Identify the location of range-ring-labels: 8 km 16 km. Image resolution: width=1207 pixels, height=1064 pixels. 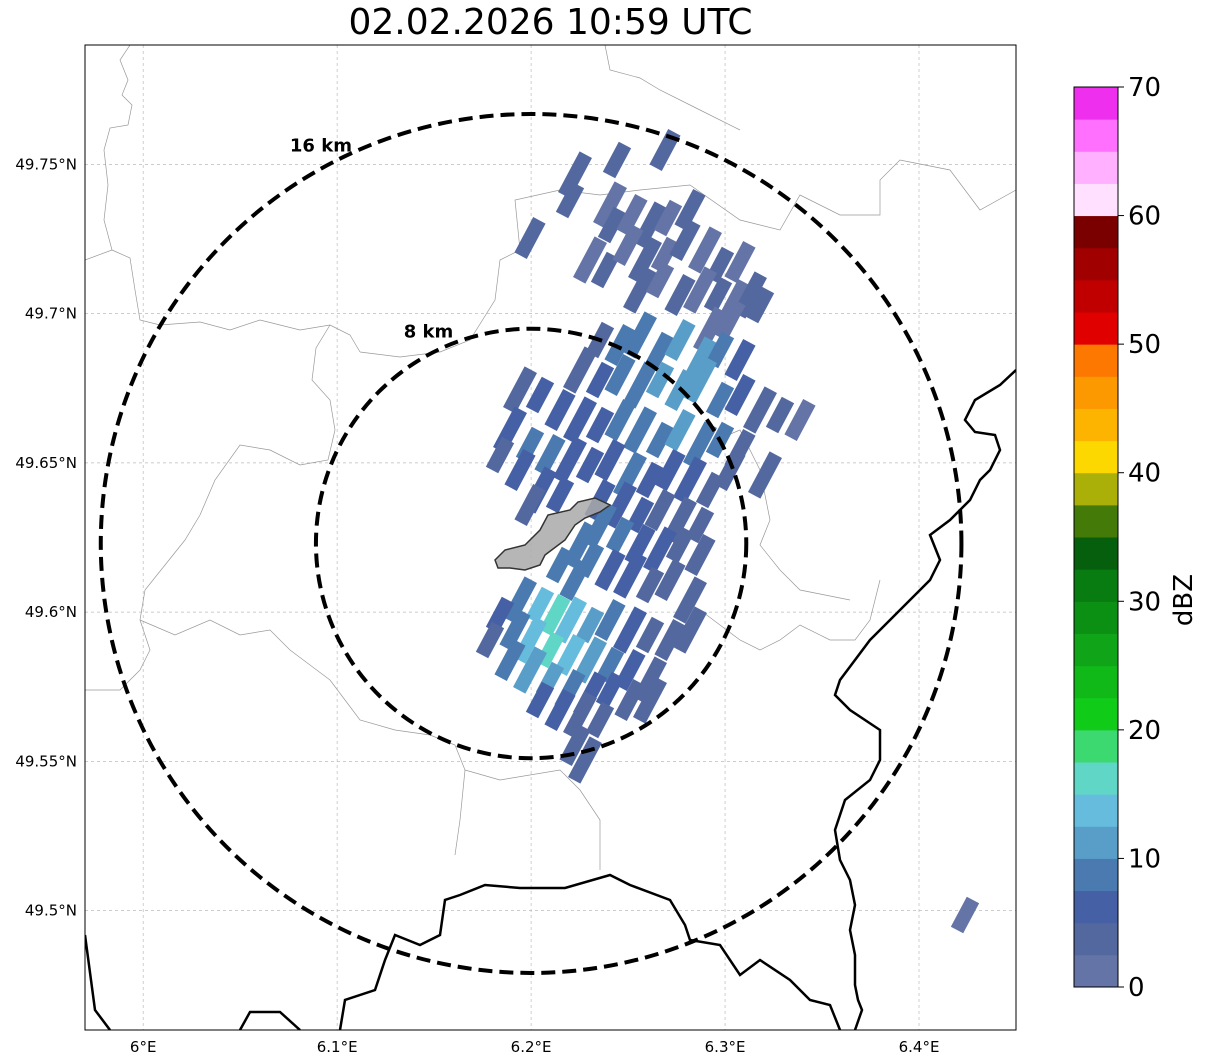
(371, 239).